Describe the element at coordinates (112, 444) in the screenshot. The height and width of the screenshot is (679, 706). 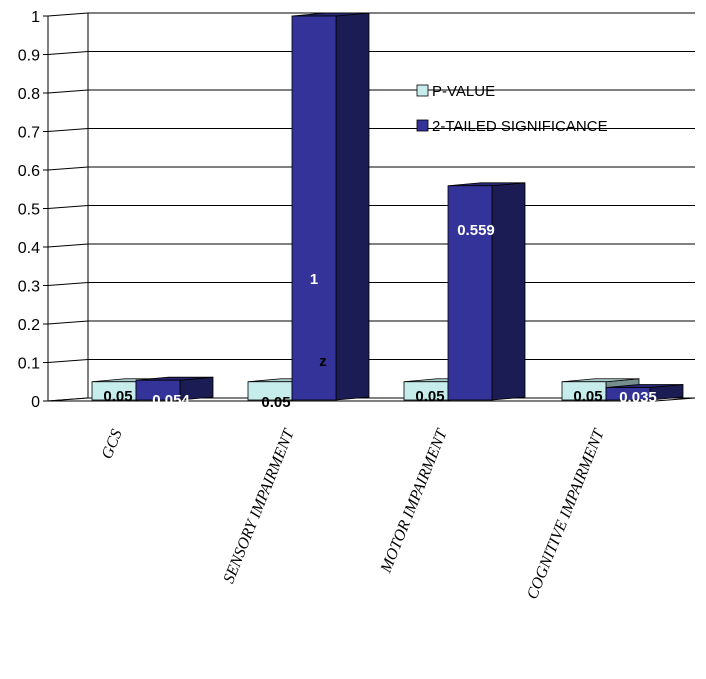
I see `category-label-0: GCS` at that location.